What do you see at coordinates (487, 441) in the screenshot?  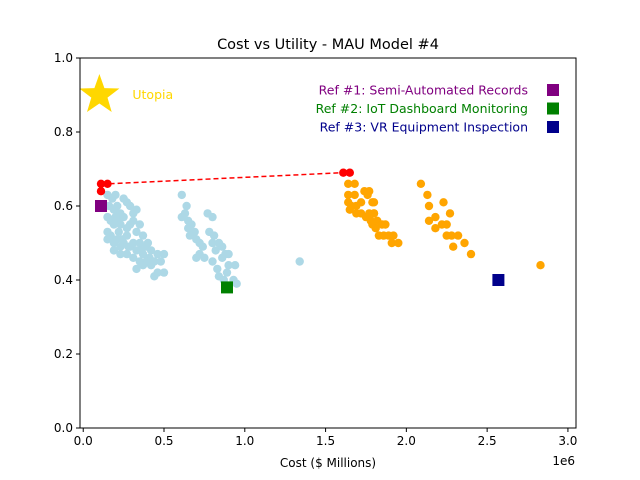 I see `x-tick-label: 2.5` at bounding box center [487, 441].